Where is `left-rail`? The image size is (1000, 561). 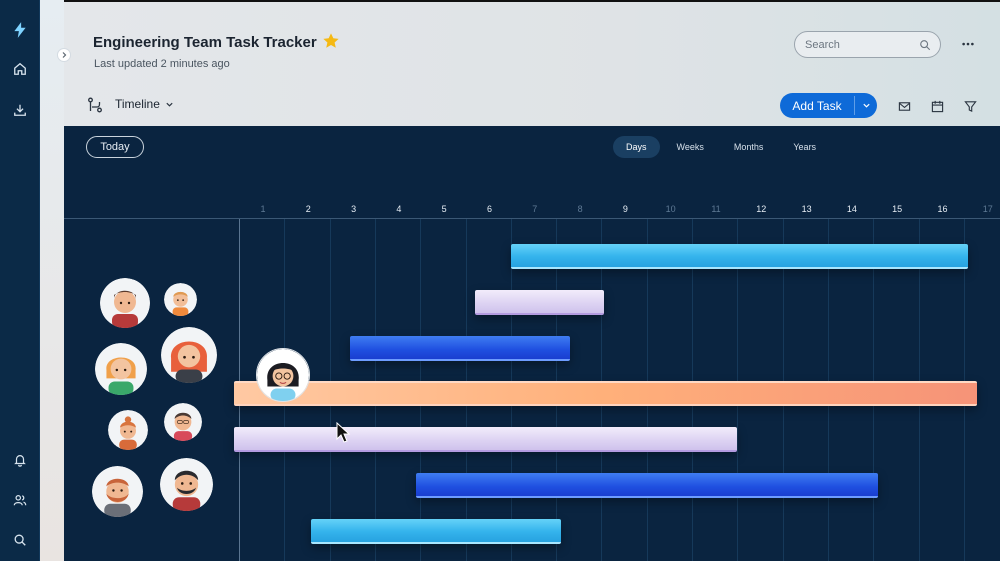 left-rail is located at coordinates (20, 280).